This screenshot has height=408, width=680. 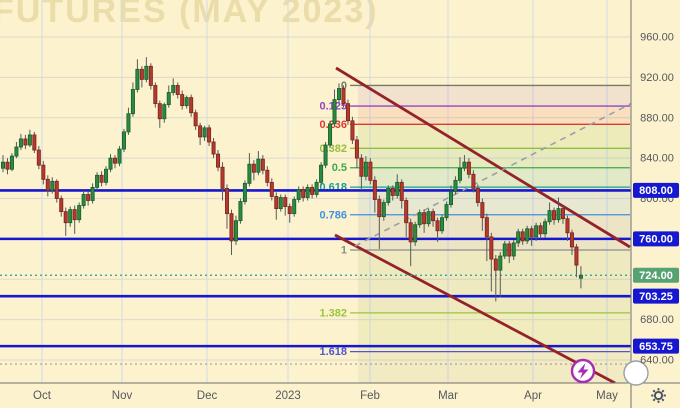 I want to click on time-axis-label: Feb, so click(x=370, y=396).